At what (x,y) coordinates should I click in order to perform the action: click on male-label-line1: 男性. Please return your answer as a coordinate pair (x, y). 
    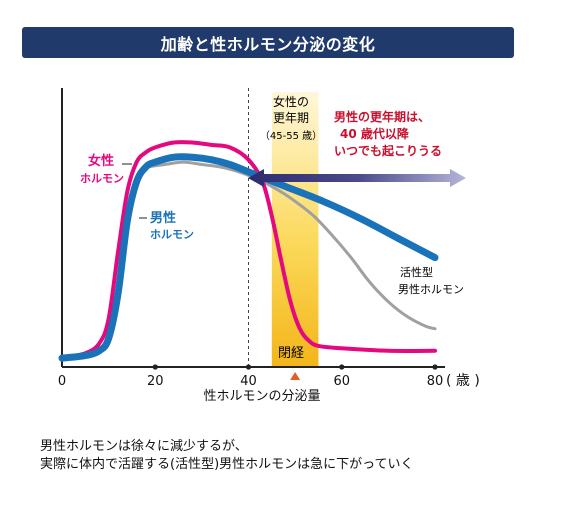
    Looking at the image, I should click on (163, 218).